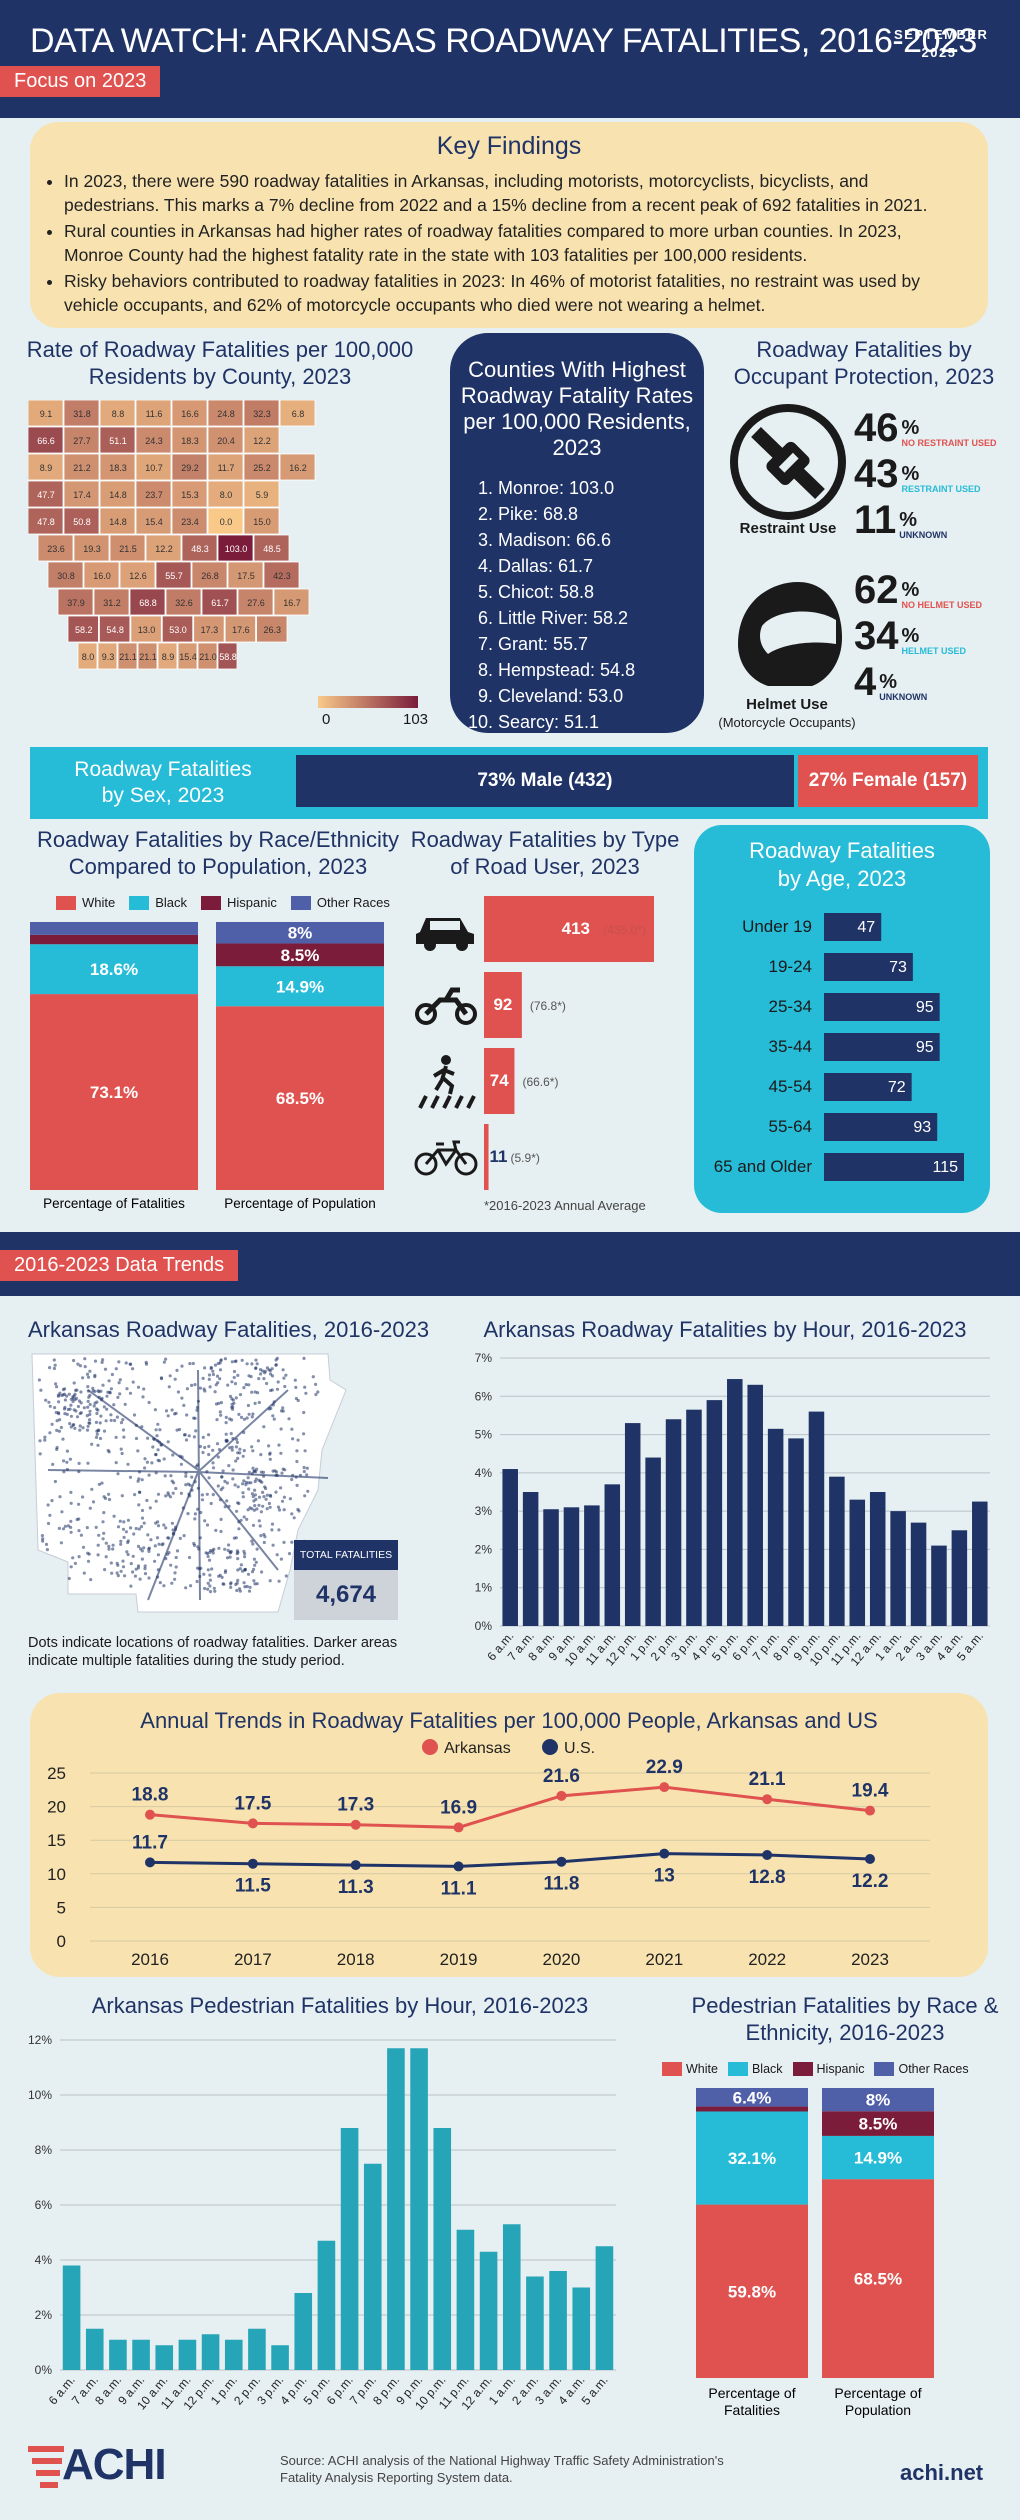 The height and width of the screenshot is (2520, 1020). Describe the element at coordinates (870, 1959) in the screenshot. I see `x-tick-label: 2023` at that location.